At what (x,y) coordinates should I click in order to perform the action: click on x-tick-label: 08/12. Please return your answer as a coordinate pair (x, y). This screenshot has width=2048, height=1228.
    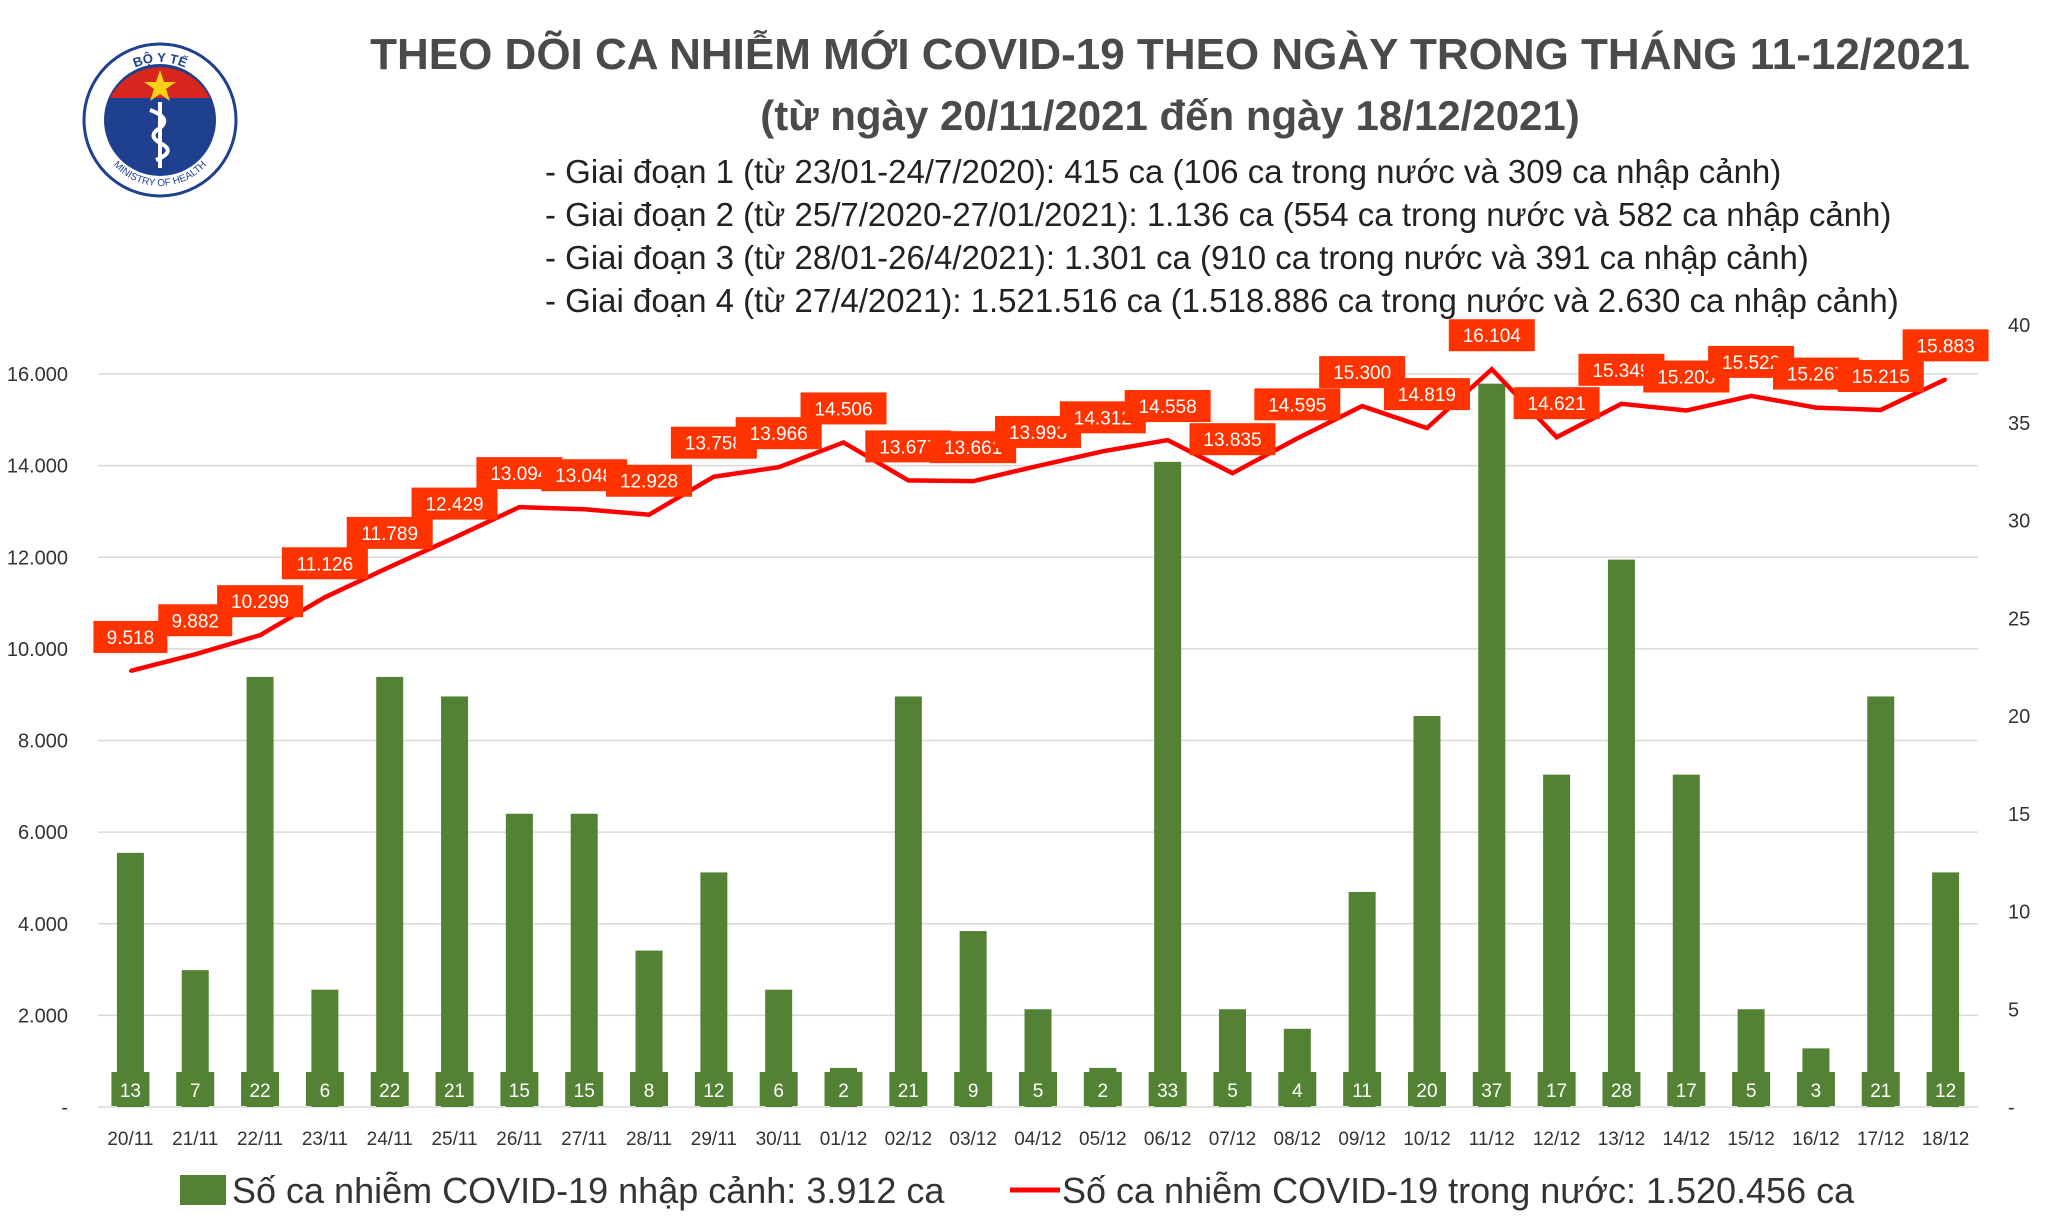
    Looking at the image, I should click on (1298, 1139).